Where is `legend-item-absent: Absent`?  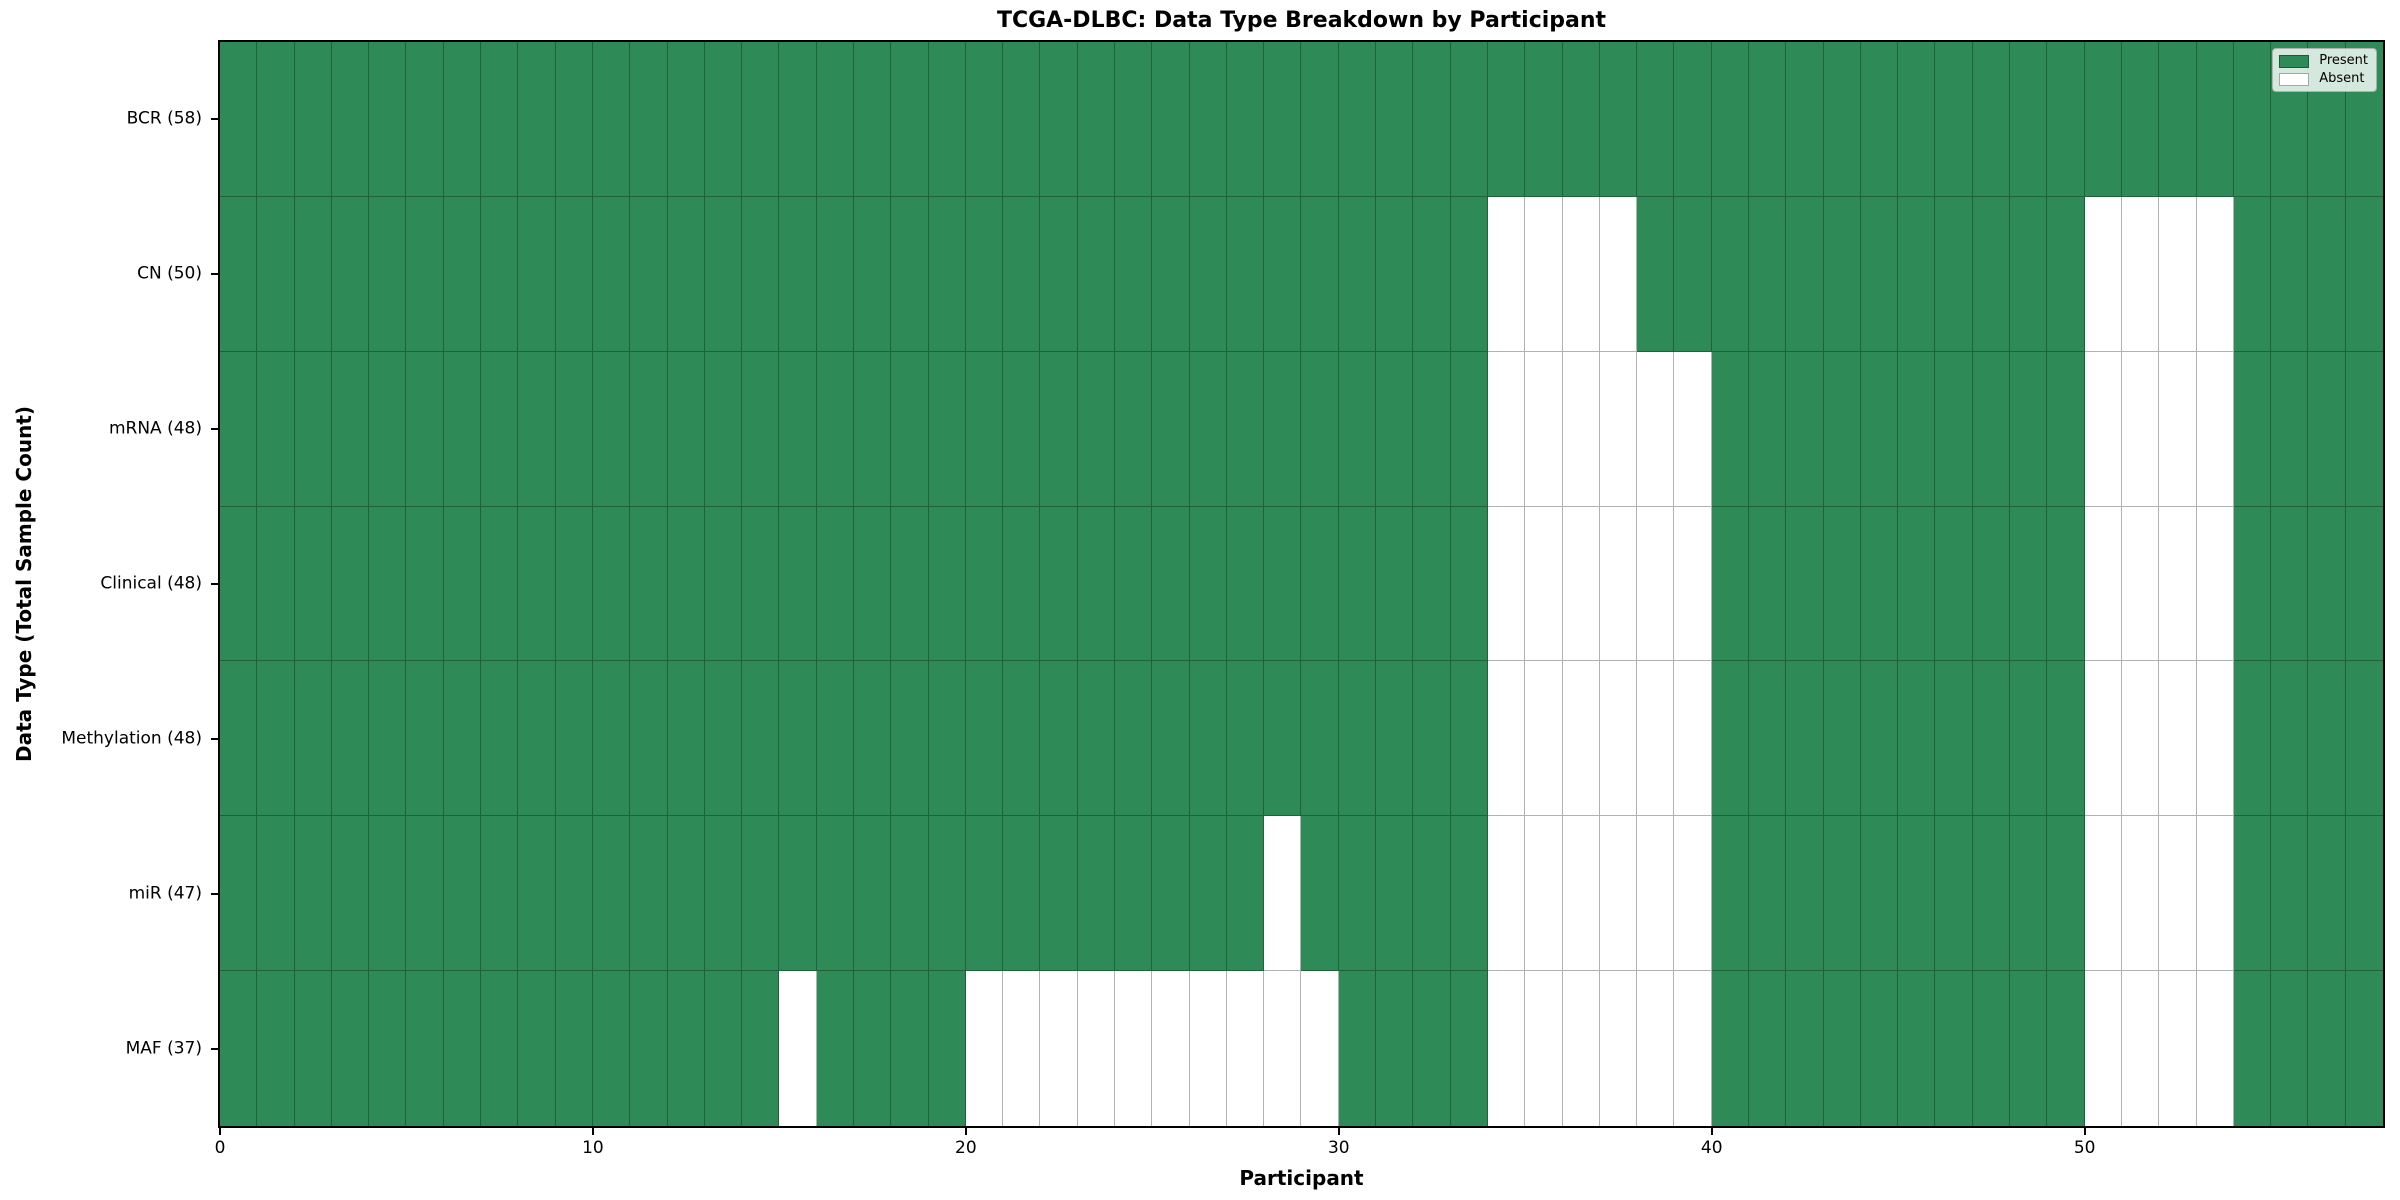 legend-item-absent: Absent is located at coordinates (2323, 79).